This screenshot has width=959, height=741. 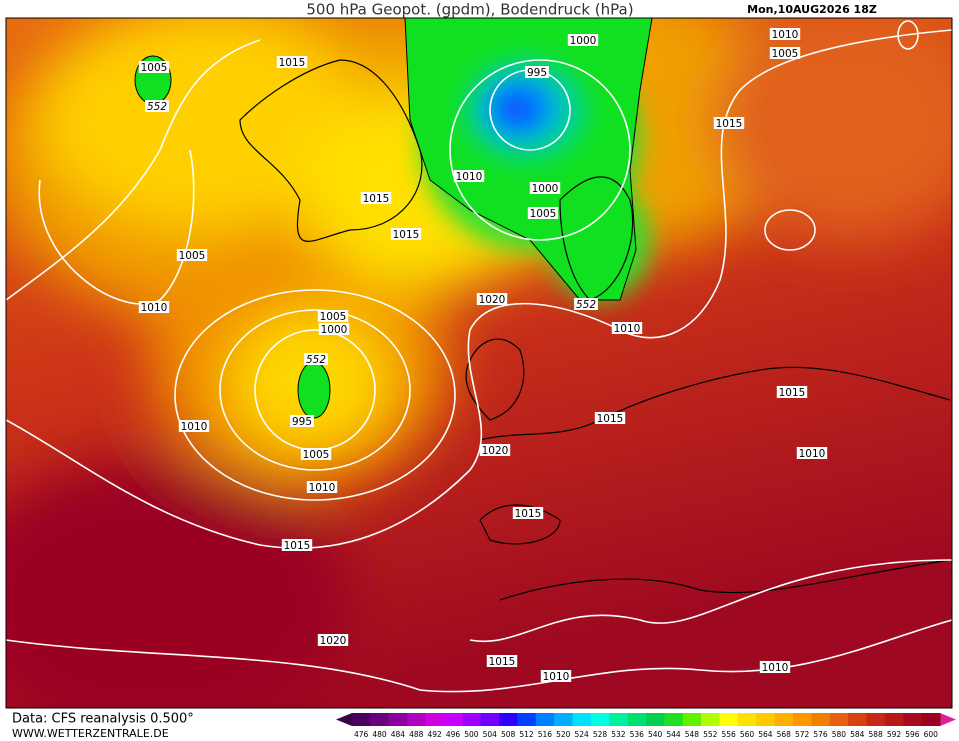 What do you see at coordinates (912, 734) in the screenshot?
I see `colorbar-label: 596` at bounding box center [912, 734].